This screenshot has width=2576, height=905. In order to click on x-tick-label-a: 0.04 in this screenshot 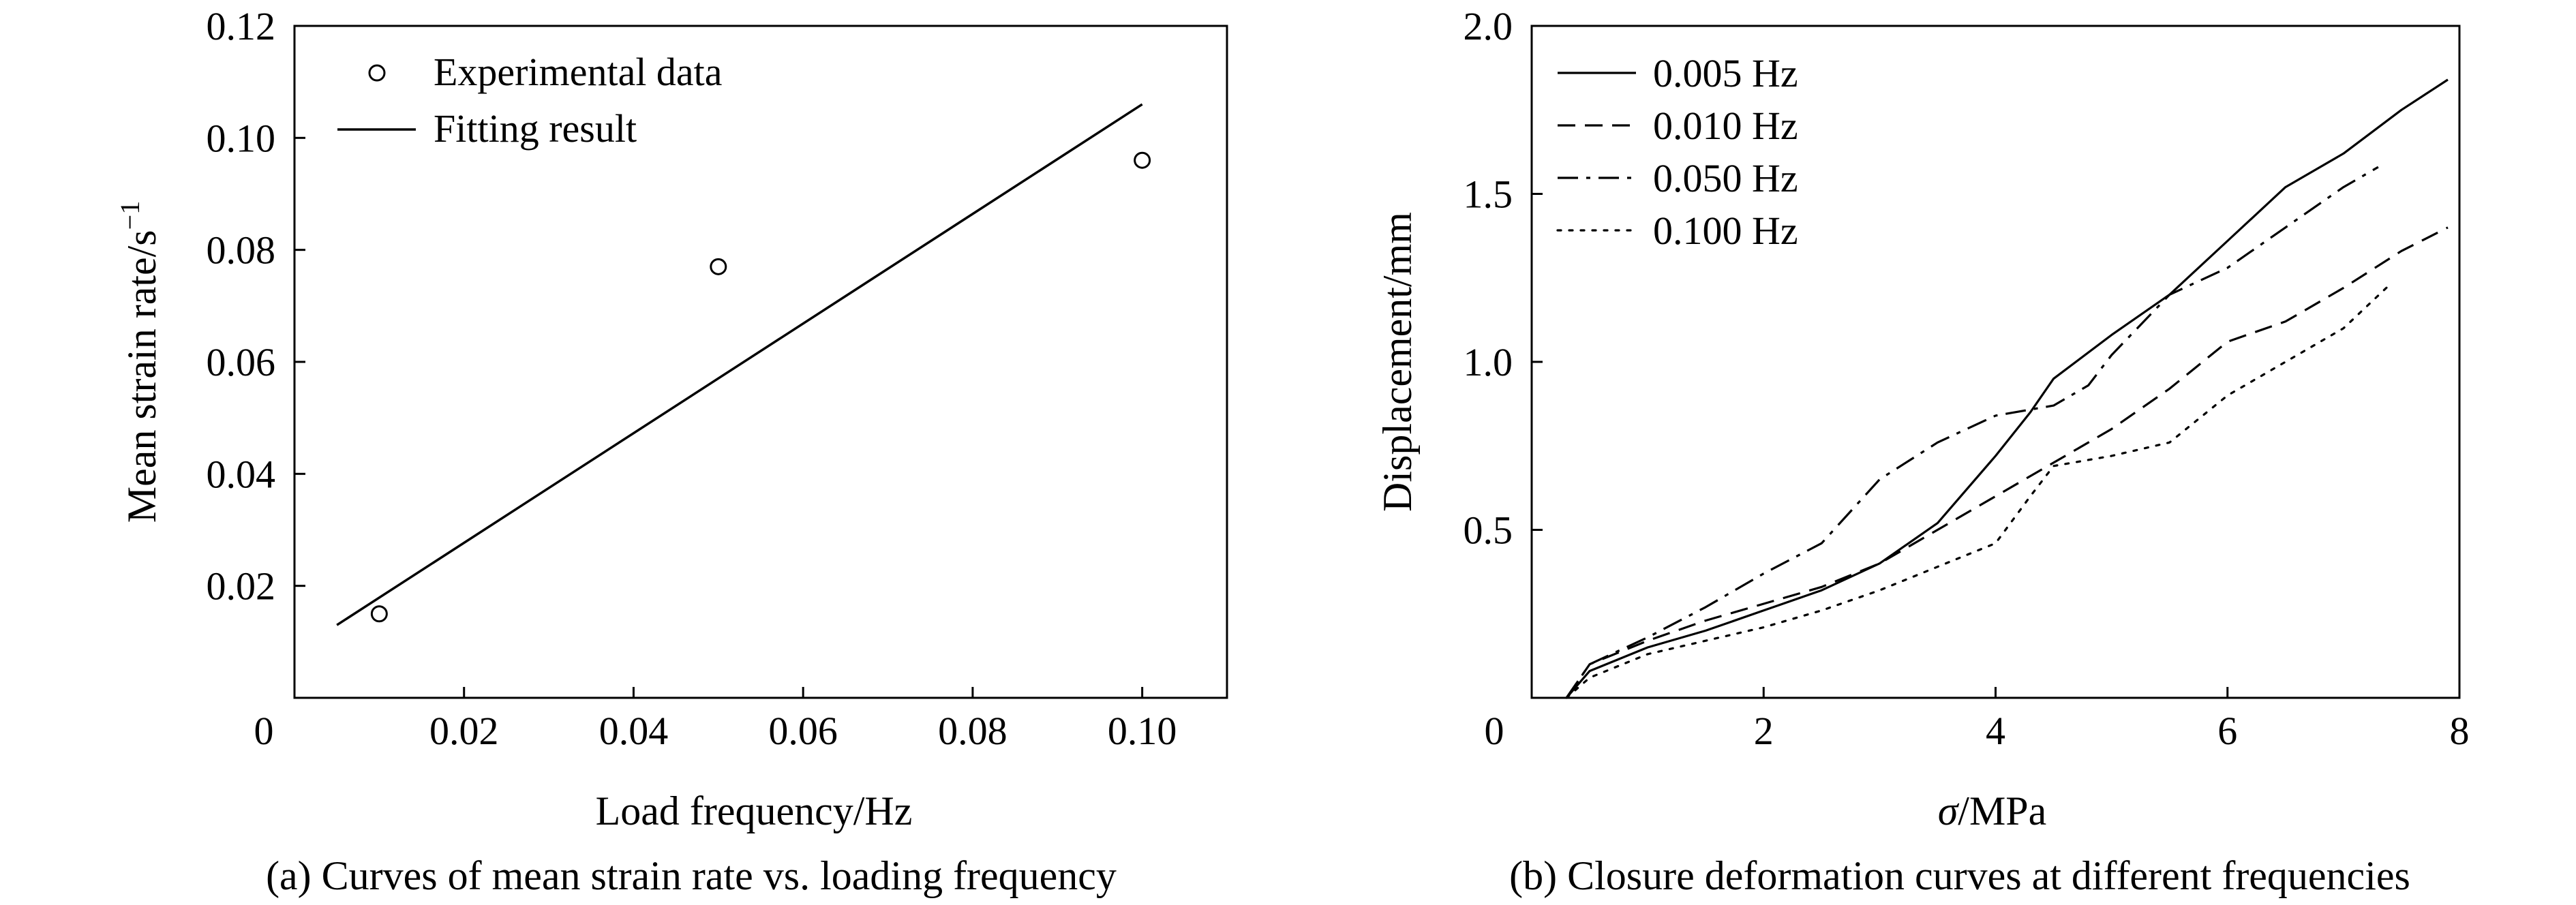, I will do `click(634, 731)`.